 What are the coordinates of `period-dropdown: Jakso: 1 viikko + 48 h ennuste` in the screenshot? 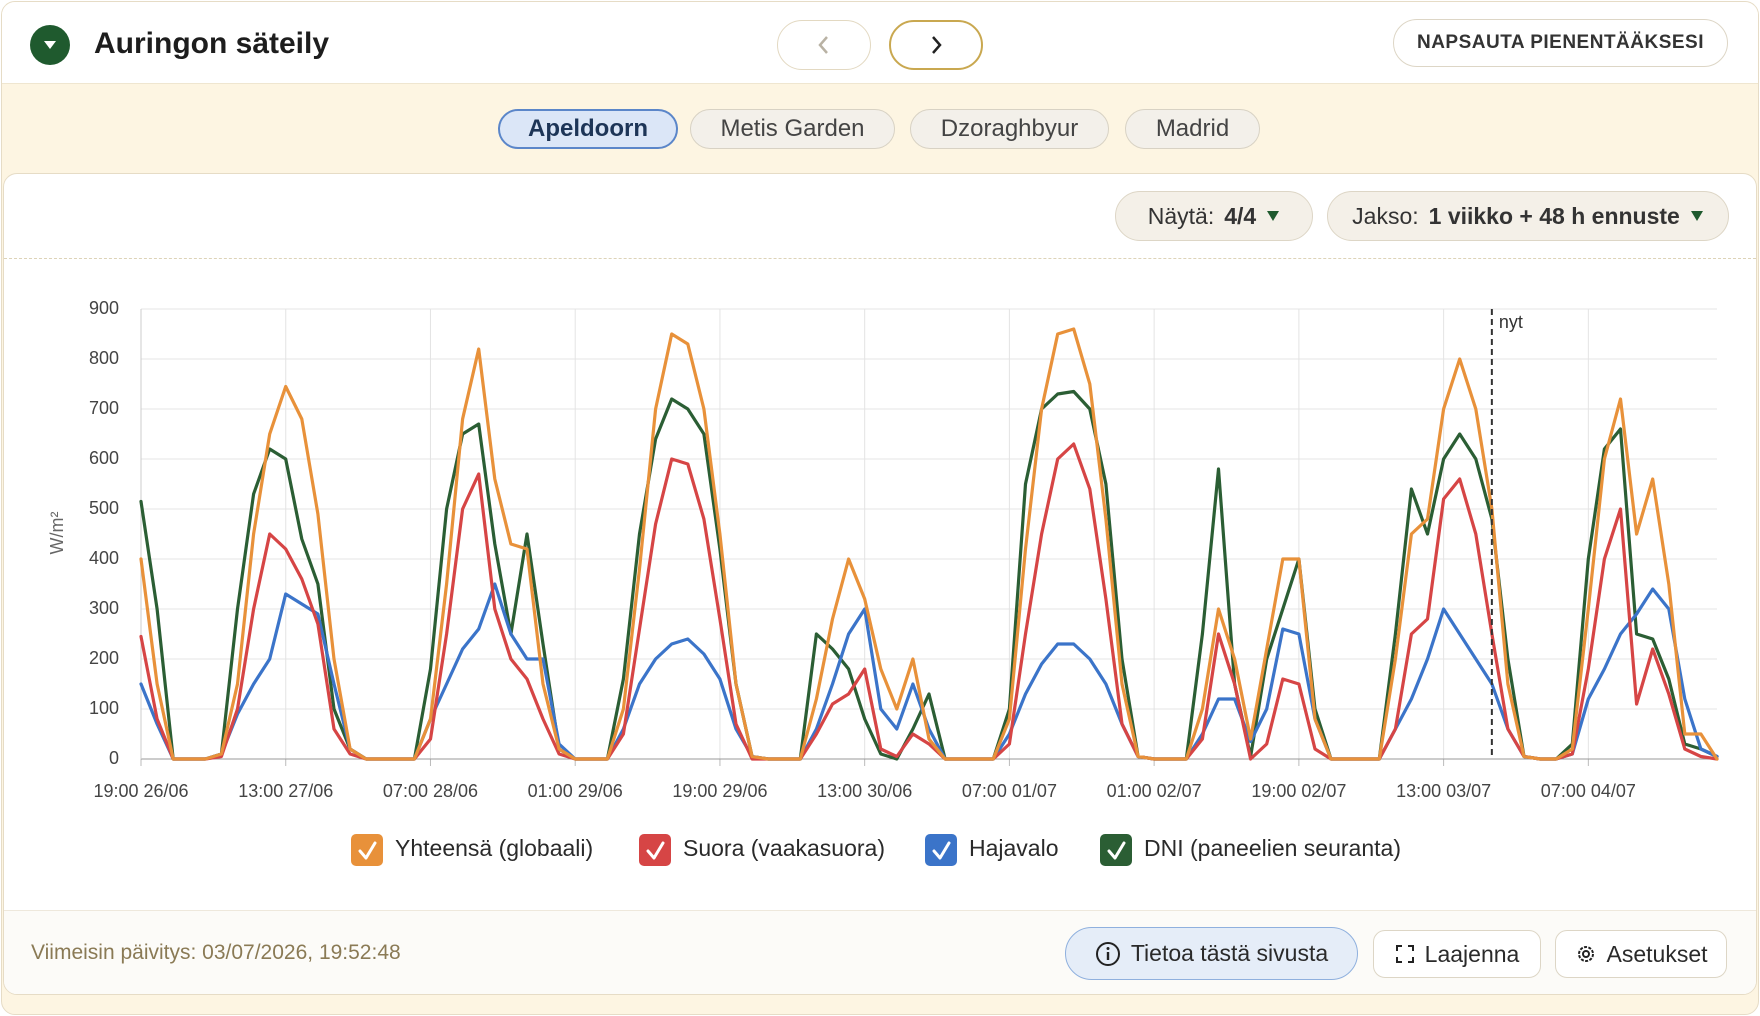 It's located at (1528, 216).